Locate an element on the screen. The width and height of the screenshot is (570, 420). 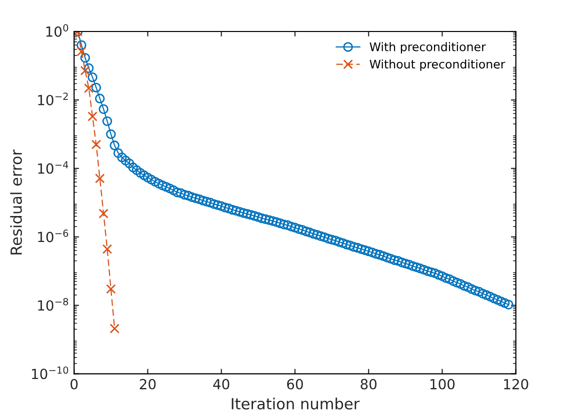
x-tick-label: 60 is located at coordinates (295, 384).